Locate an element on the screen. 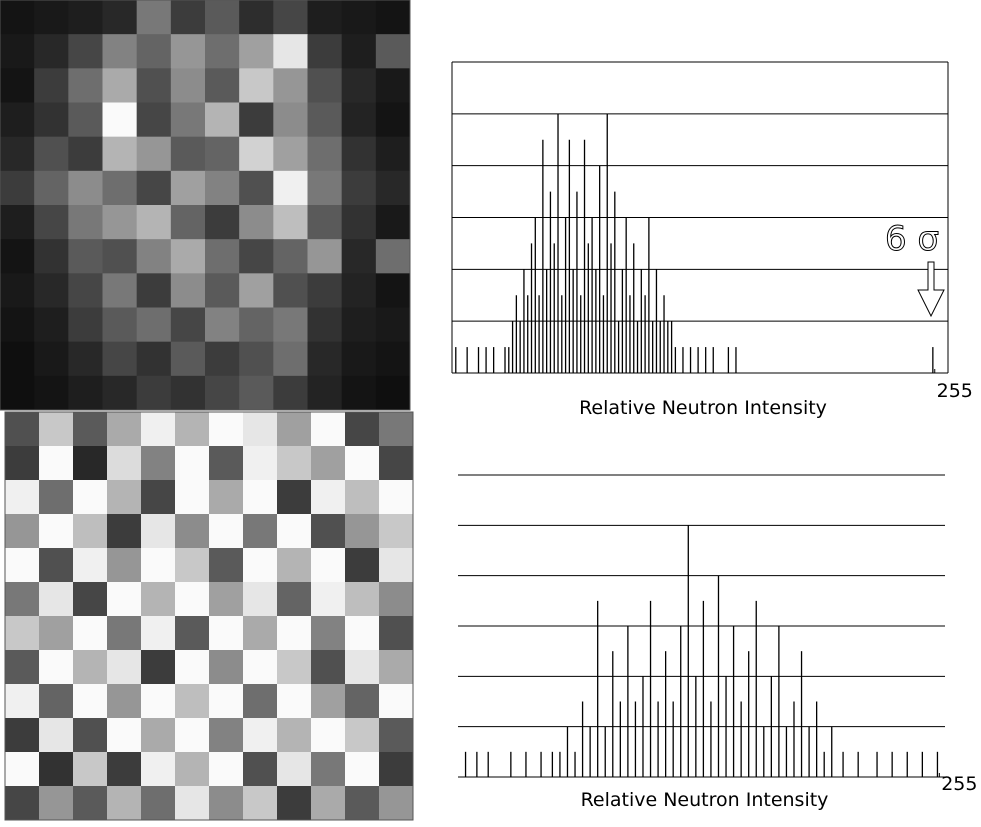  x-tick-label: 255 is located at coordinates (959, 784).